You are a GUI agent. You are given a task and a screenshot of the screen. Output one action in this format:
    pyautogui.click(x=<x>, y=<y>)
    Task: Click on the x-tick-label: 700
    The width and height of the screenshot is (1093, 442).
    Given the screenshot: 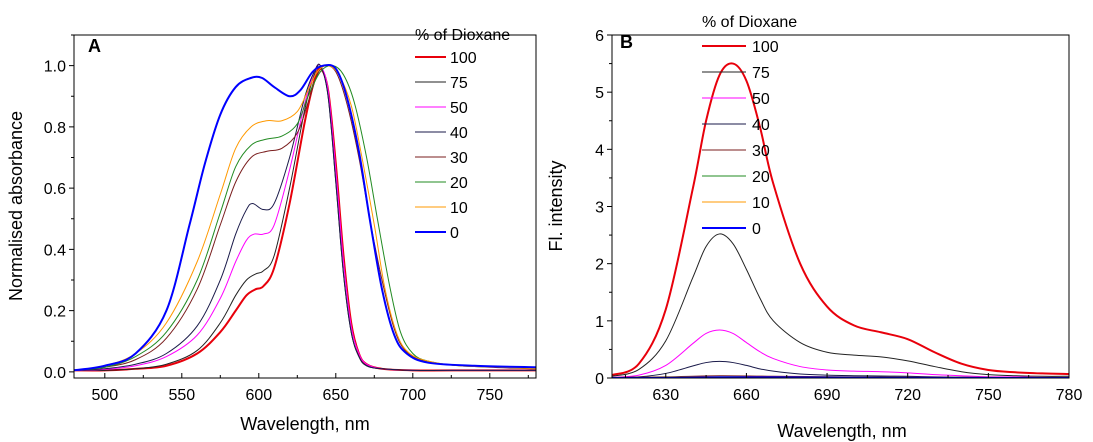 What is the action you would take?
    pyautogui.click(x=412, y=395)
    